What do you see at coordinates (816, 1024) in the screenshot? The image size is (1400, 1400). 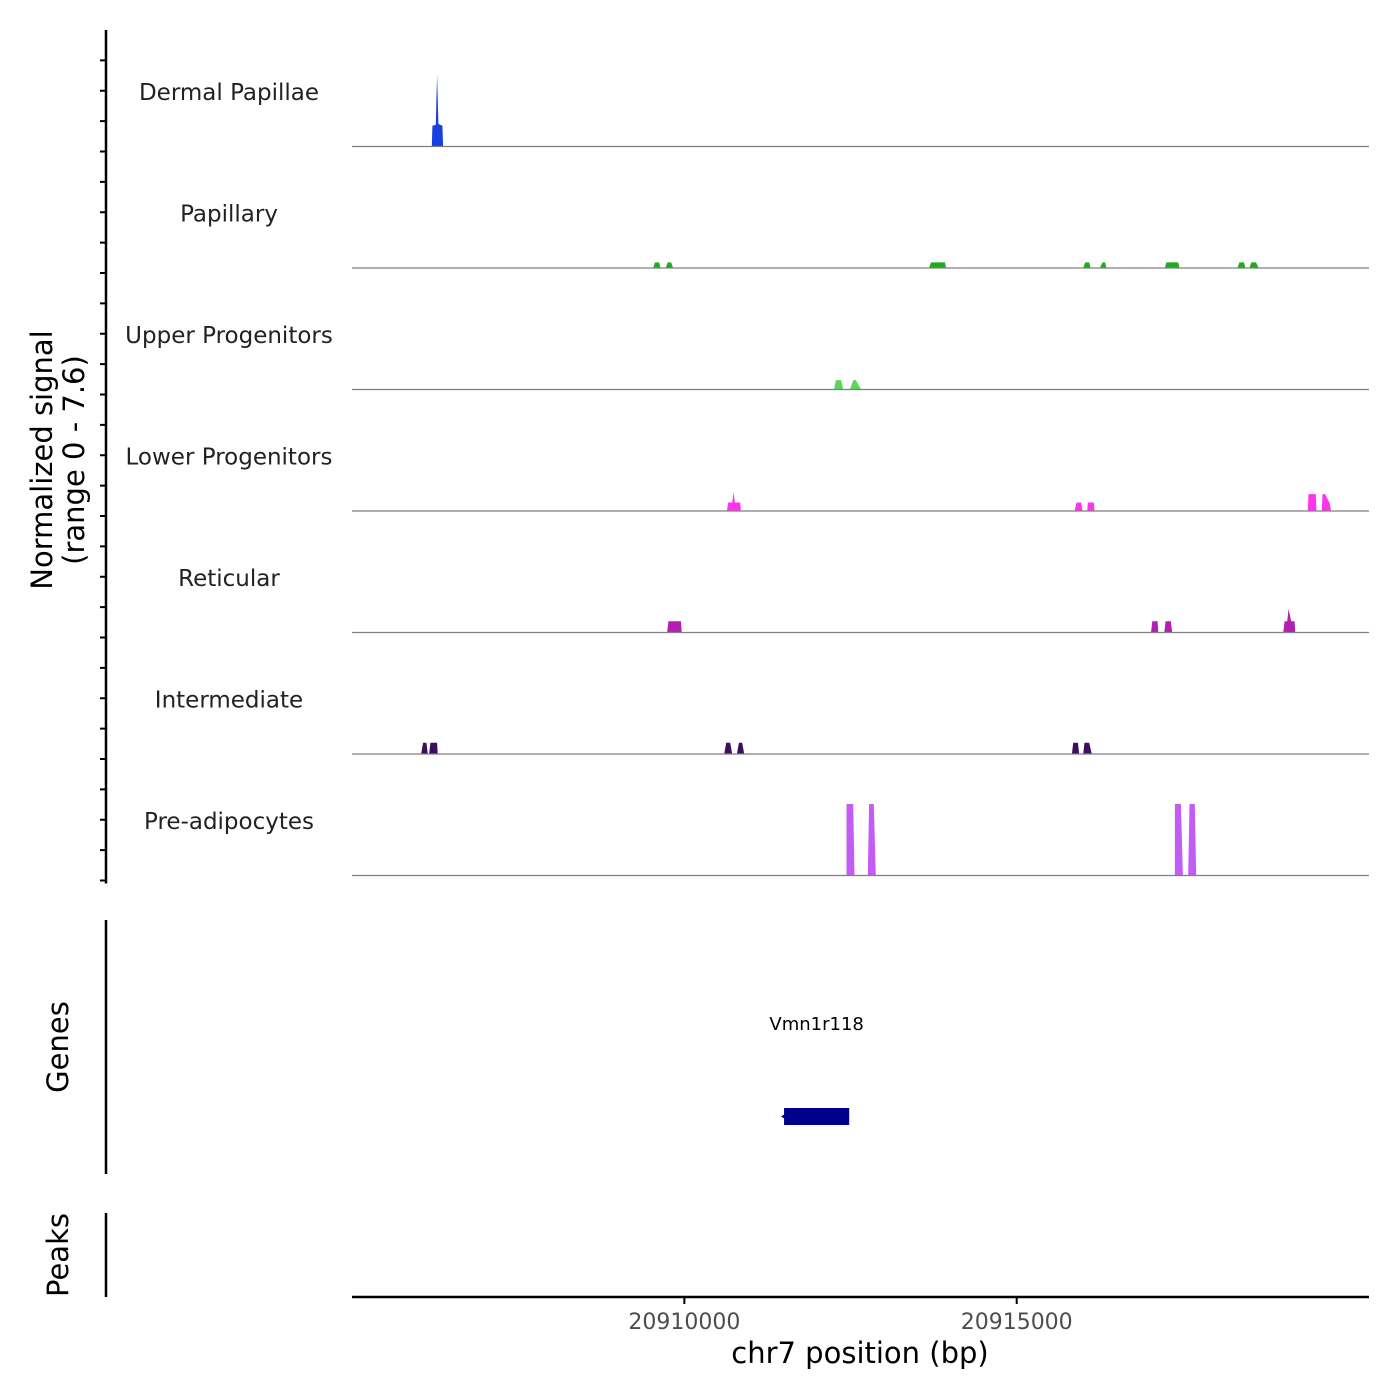 I see `gene-label: Vmn1r118` at bounding box center [816, 1024].